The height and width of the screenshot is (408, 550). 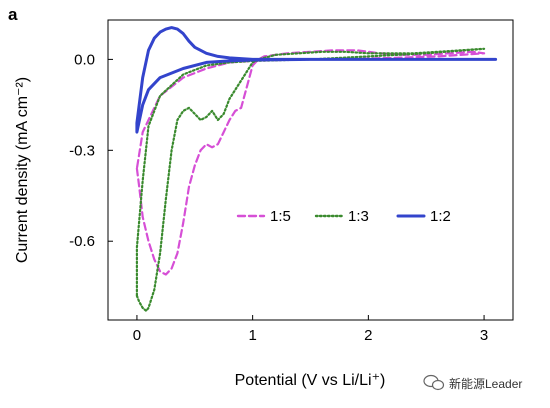 I want to click on watermark-text: 新能源Leader, so click(x=485, y=383).